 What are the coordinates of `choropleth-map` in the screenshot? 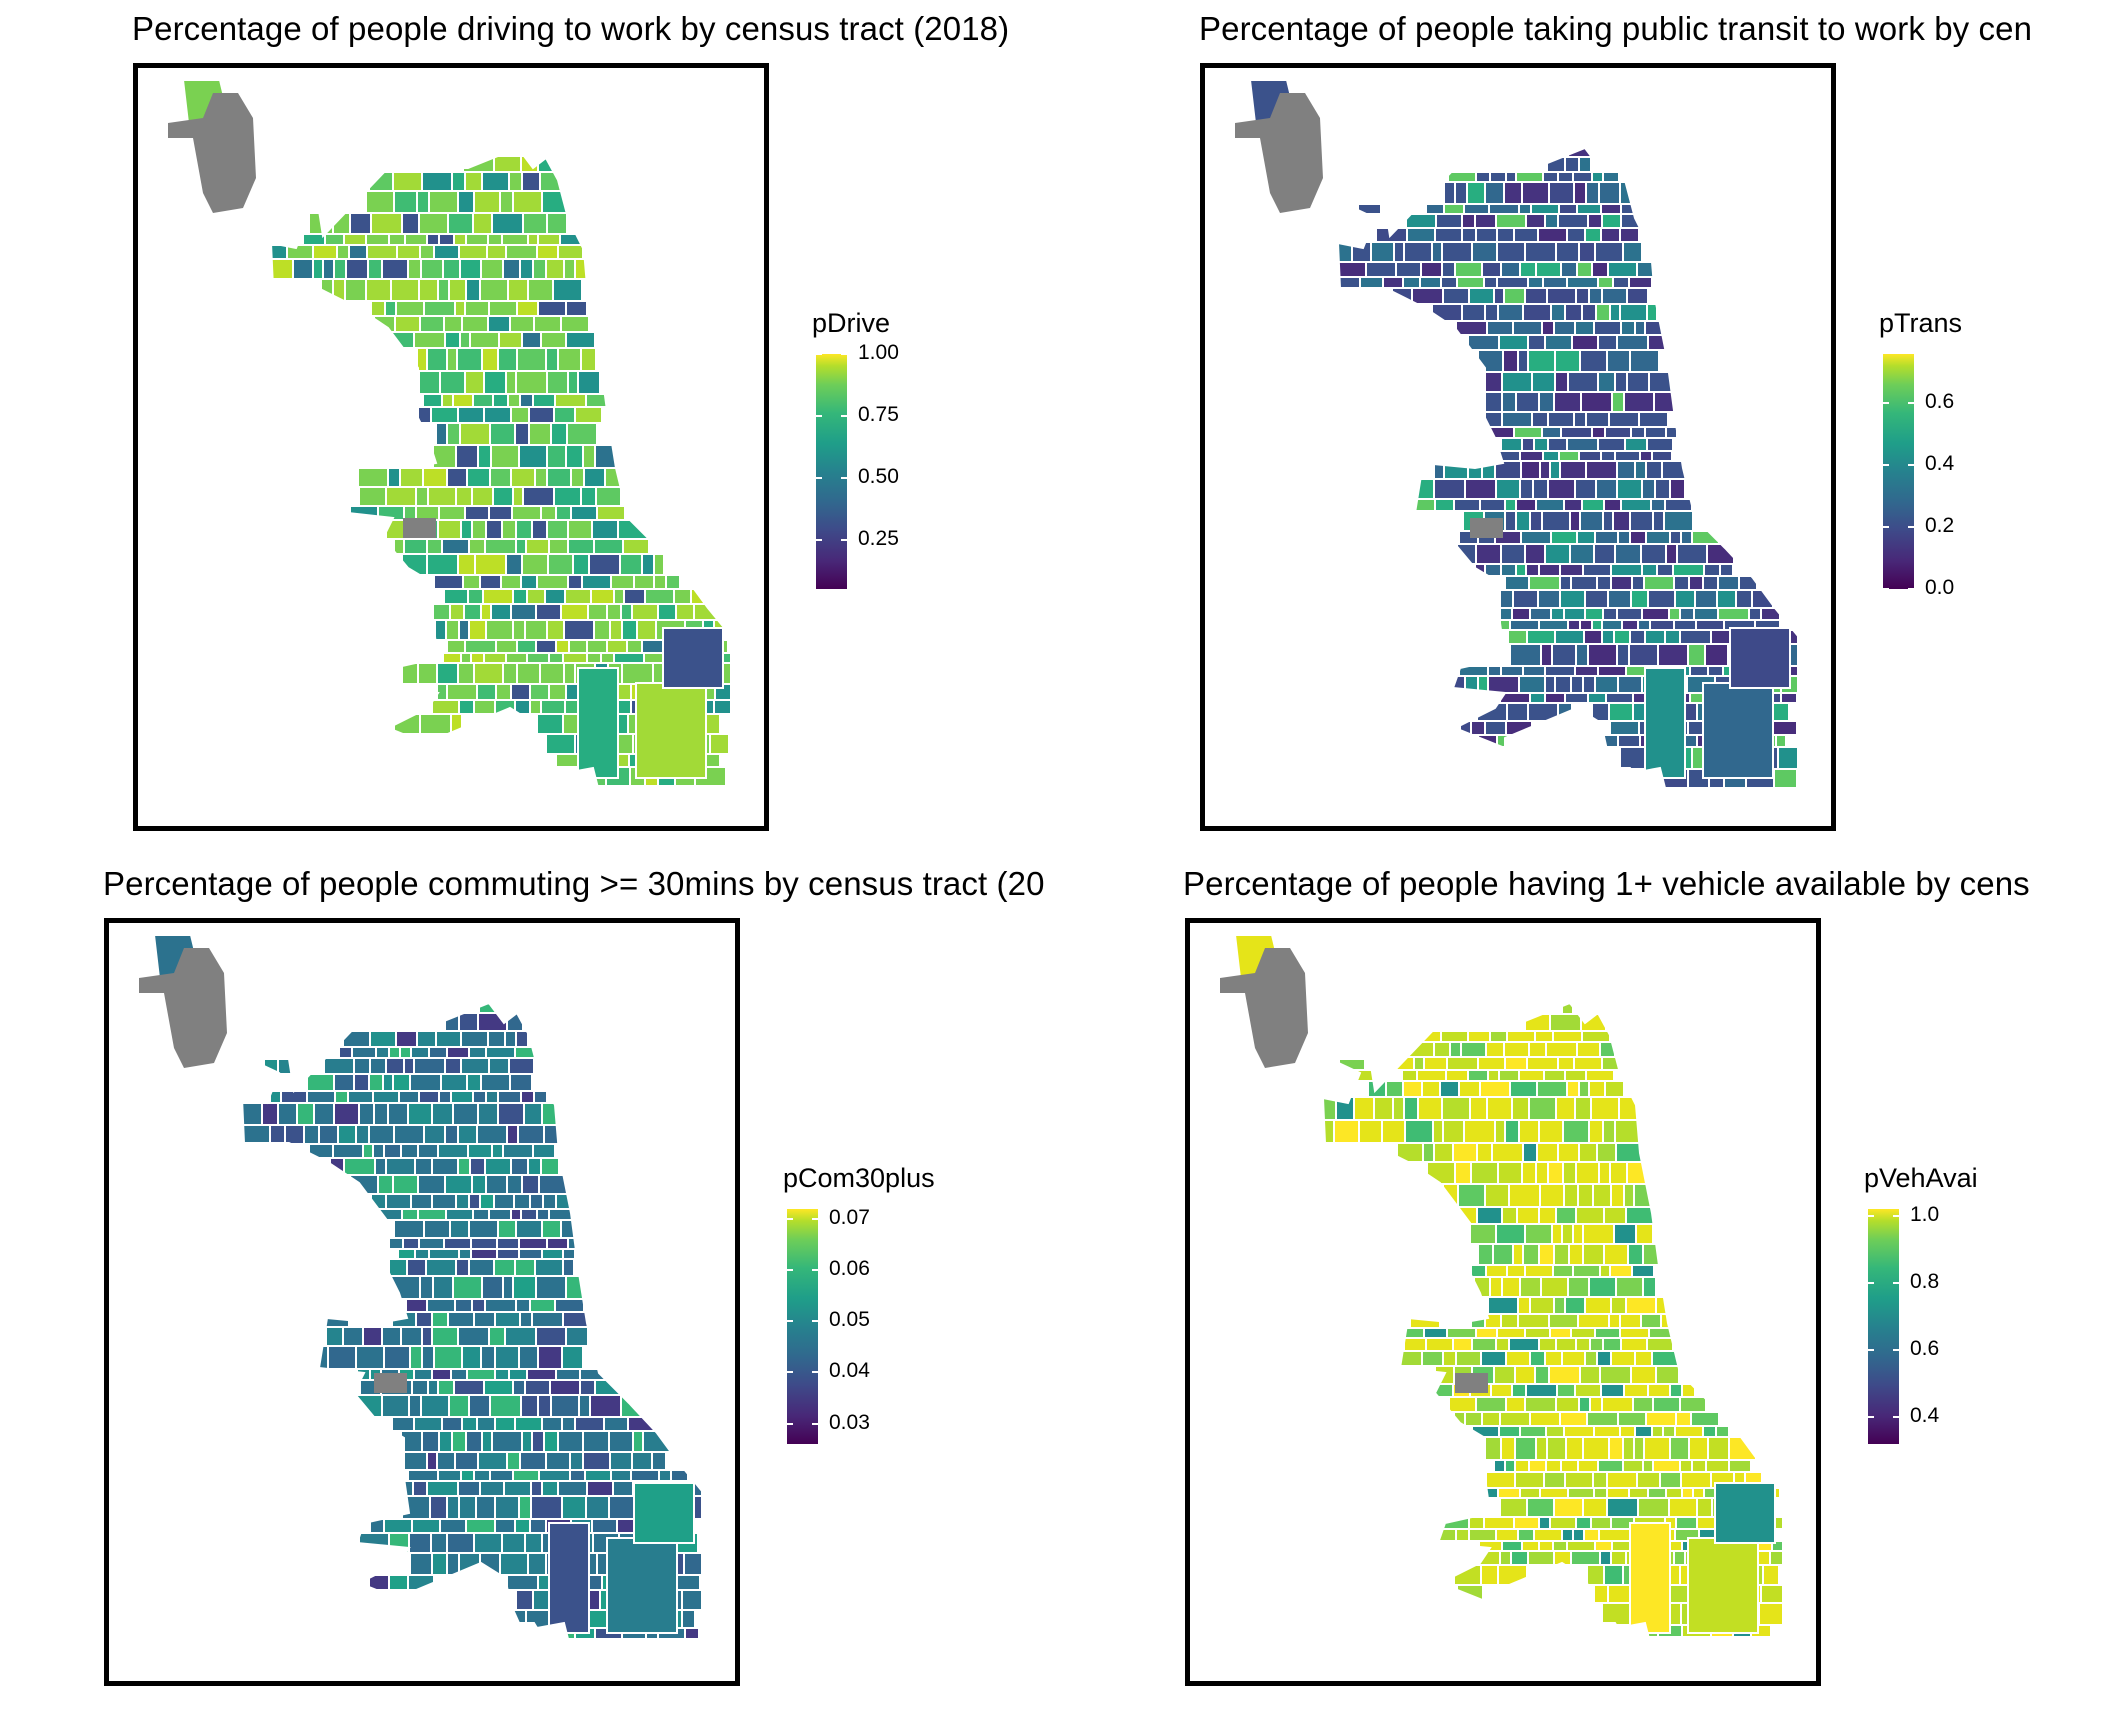 It's located at (450, 434).